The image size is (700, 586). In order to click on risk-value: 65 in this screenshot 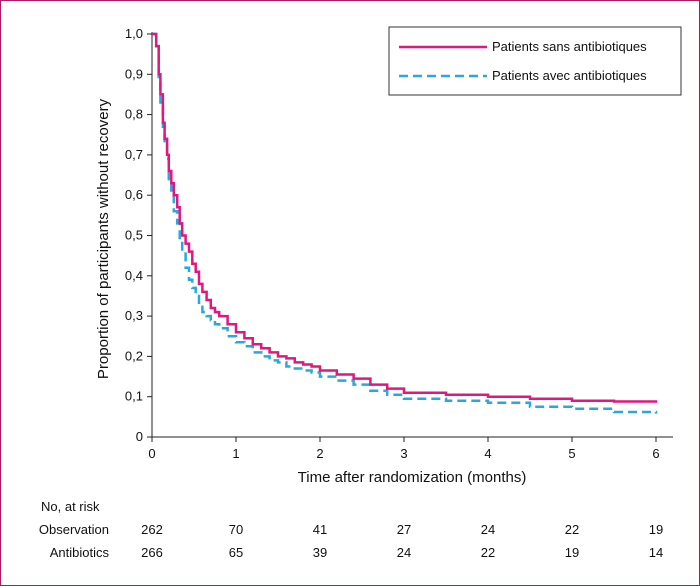, I will do `click(236, 552)`.